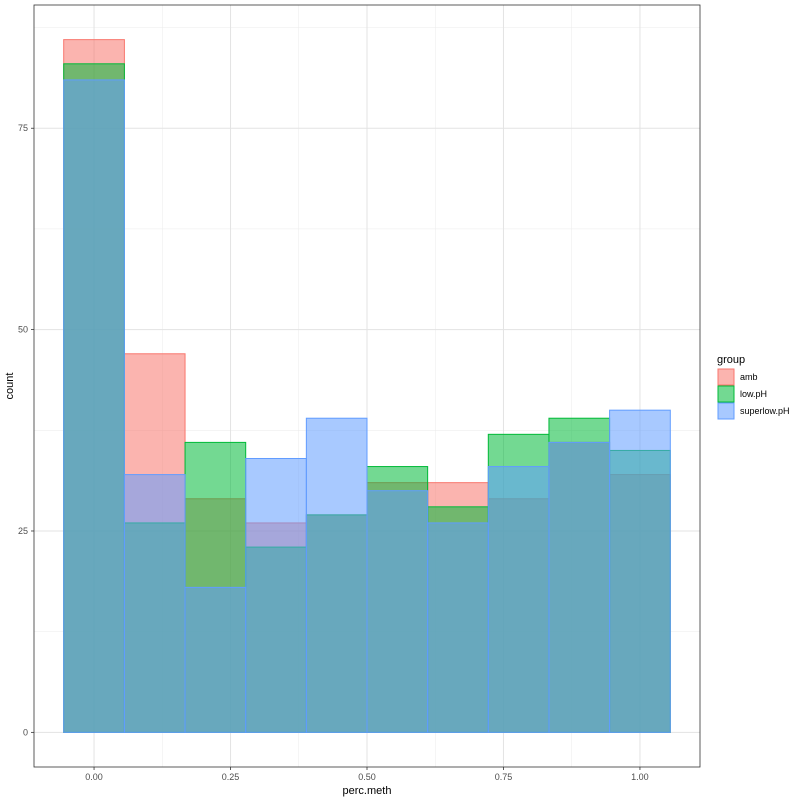 The height and width of the screenshot is (800, 800). What do you see at coordinates (23, 330) in the screenshot?
I see `y-tick-label: 50` at bounding box center [23, 330].